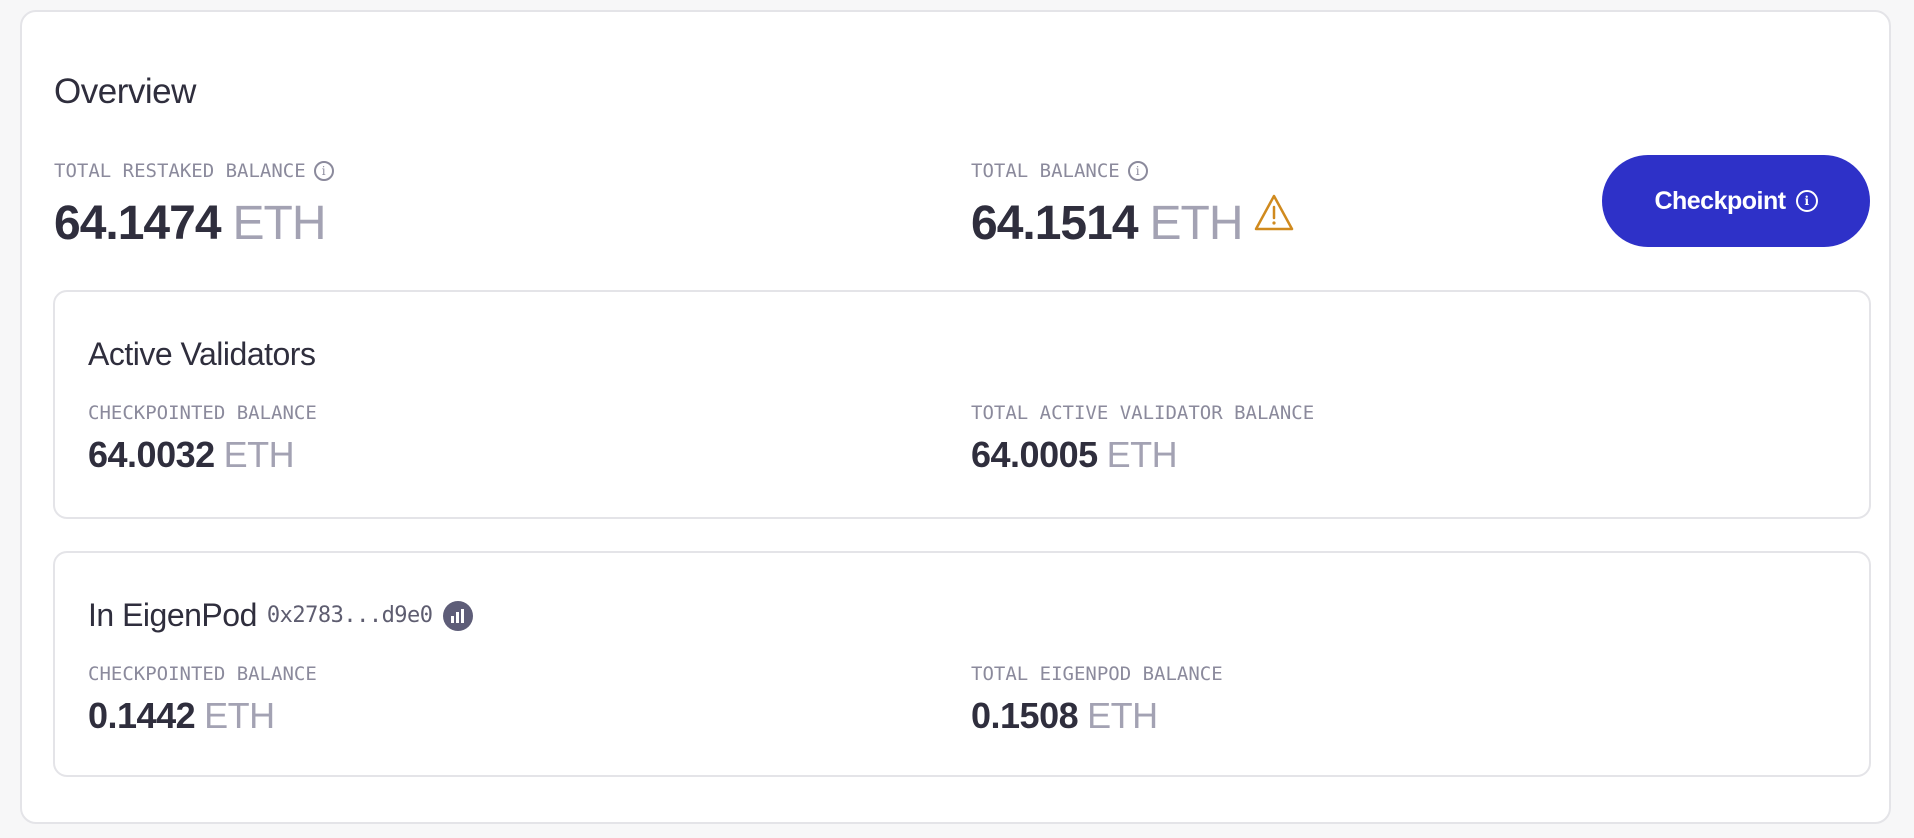 This screenshot has height=838, width=1914. Describe the element at coordinates (180, 171) in the screenshot. I see `total-restaked-label: TOTAL RESTAKED BALANCE` at that location.